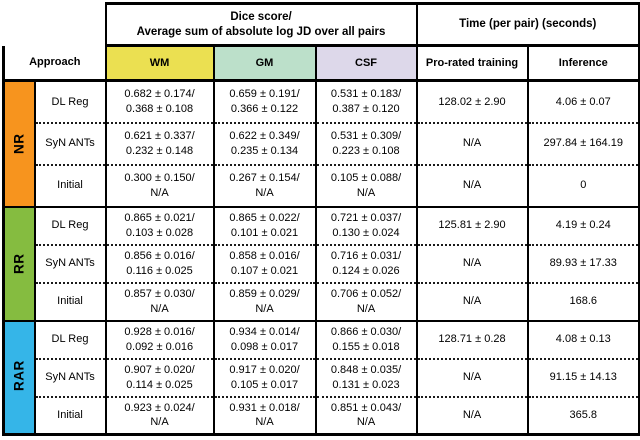 Image resolution: width=640 pixels, height=440 pixels. Describe the element at coordinates (159, 415) in the screenshot. I see `wm-value-cell: 0.923 ± 0.024/ N/A` at that location.